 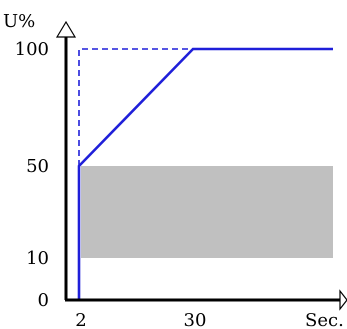 What do you see at coordinates (19, 21) in the screenshot?
I see `y-axis-label: U%` at bounding box center [19, 21].